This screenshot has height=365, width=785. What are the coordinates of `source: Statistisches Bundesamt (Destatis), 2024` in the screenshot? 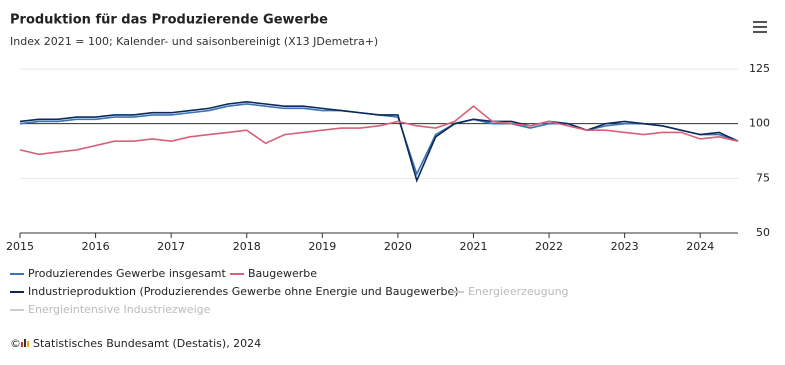 It's located at (147, 343).